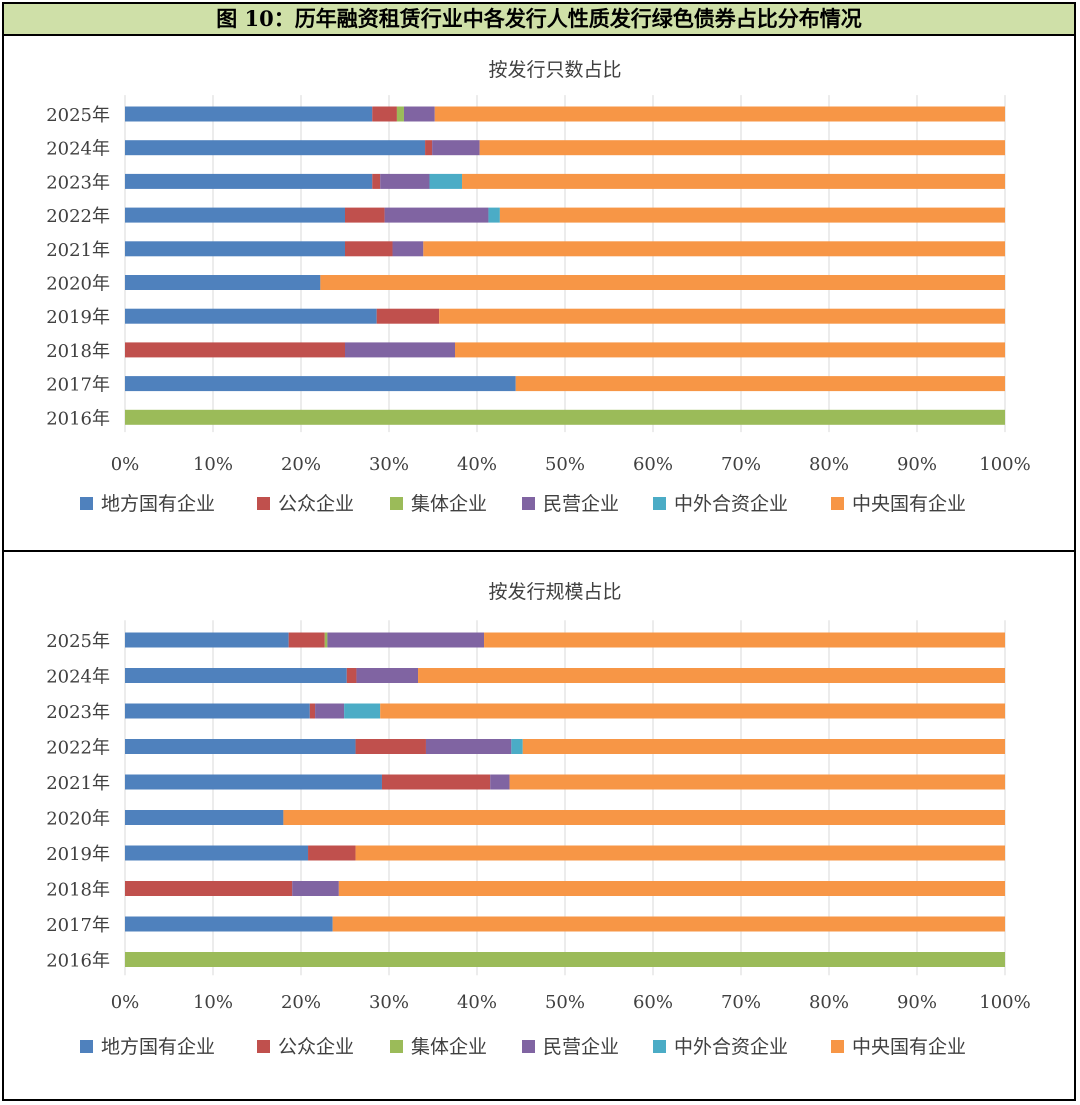 This screenshot has width=1080, height=1105. Describe the element at coordinates (565, 1002) in the screenshot. I see `x-tick-label-1-5: 50%` at that location.